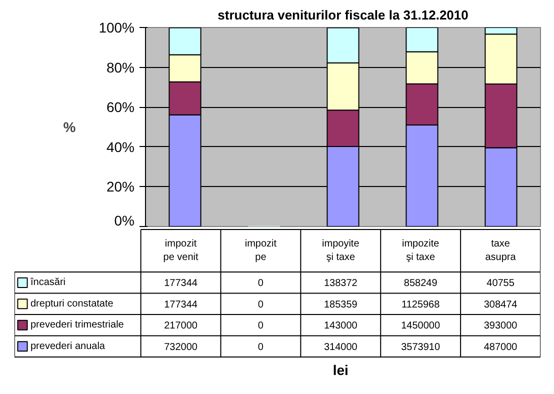 The width and height of the screenshot is (554, 394). Describe the element at coordinates (340, 370) in the screenshot. I see `text: lei` at that location.